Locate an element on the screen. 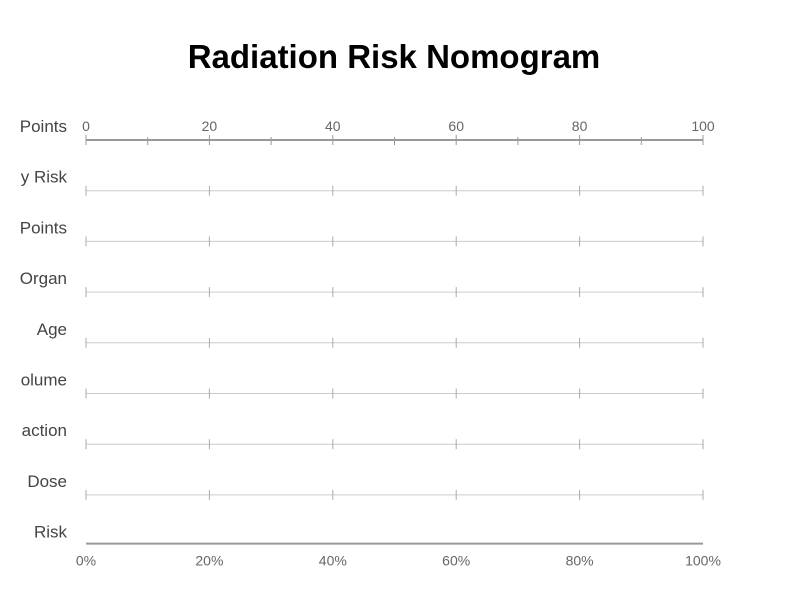  probability-tick-label: 0% is located at coordinates (86, 561).